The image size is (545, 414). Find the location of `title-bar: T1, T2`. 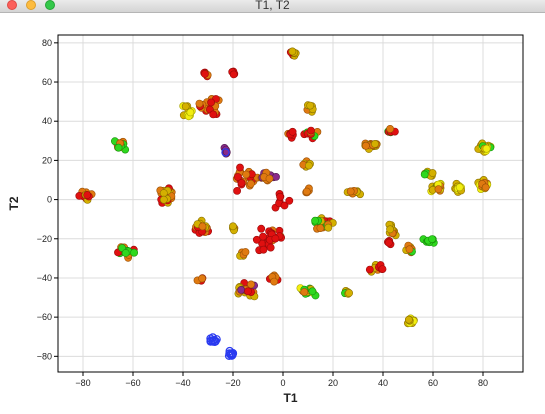

title-bar: T1, T2 is located at coordinates (272, 6).